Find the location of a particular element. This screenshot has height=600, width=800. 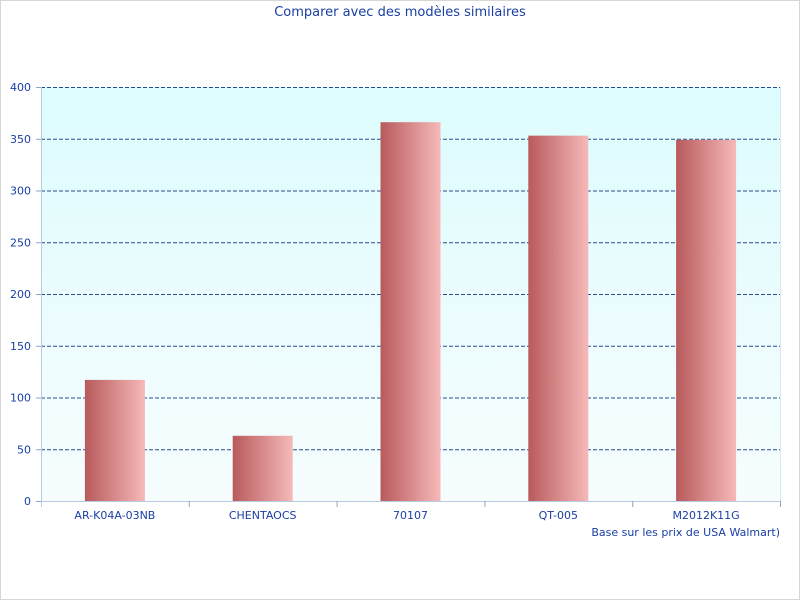

y-tick-label: 0 is located at coordinates (27, 501).